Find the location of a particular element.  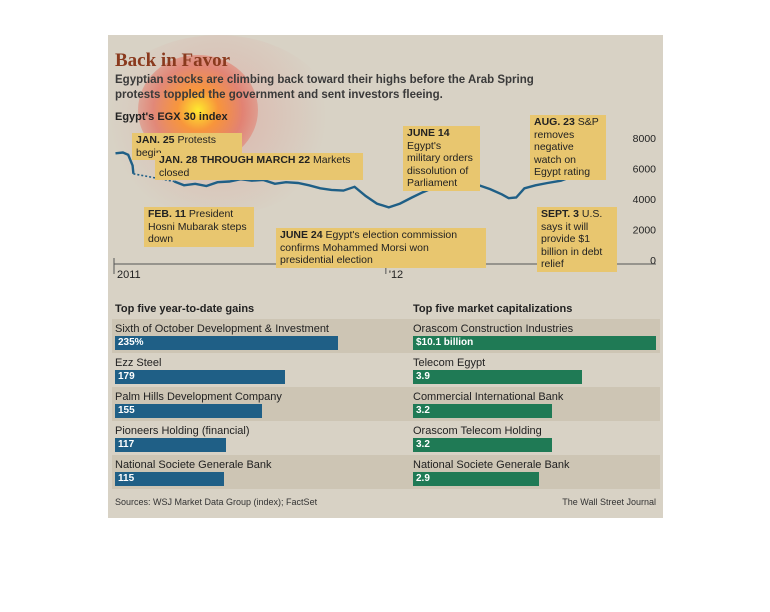

gain-value: 117 is located at coordinates (126, 444).